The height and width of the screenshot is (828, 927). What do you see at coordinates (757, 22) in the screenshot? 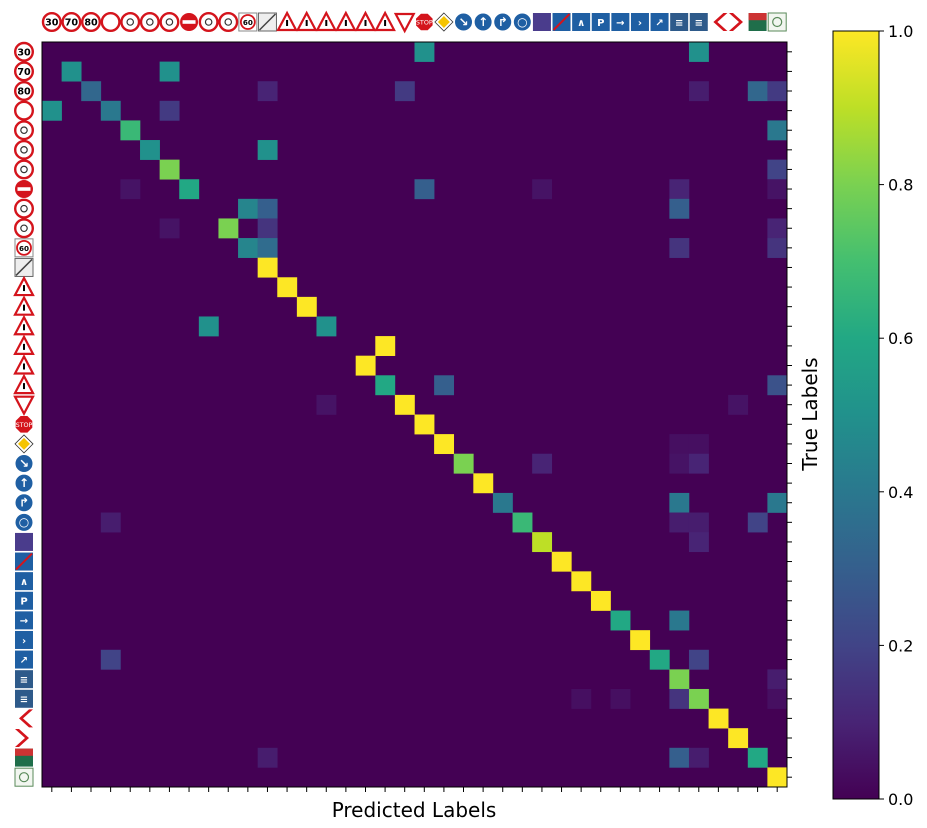
I see `distance-board-sign-icon` at bounding box center [757, 22].